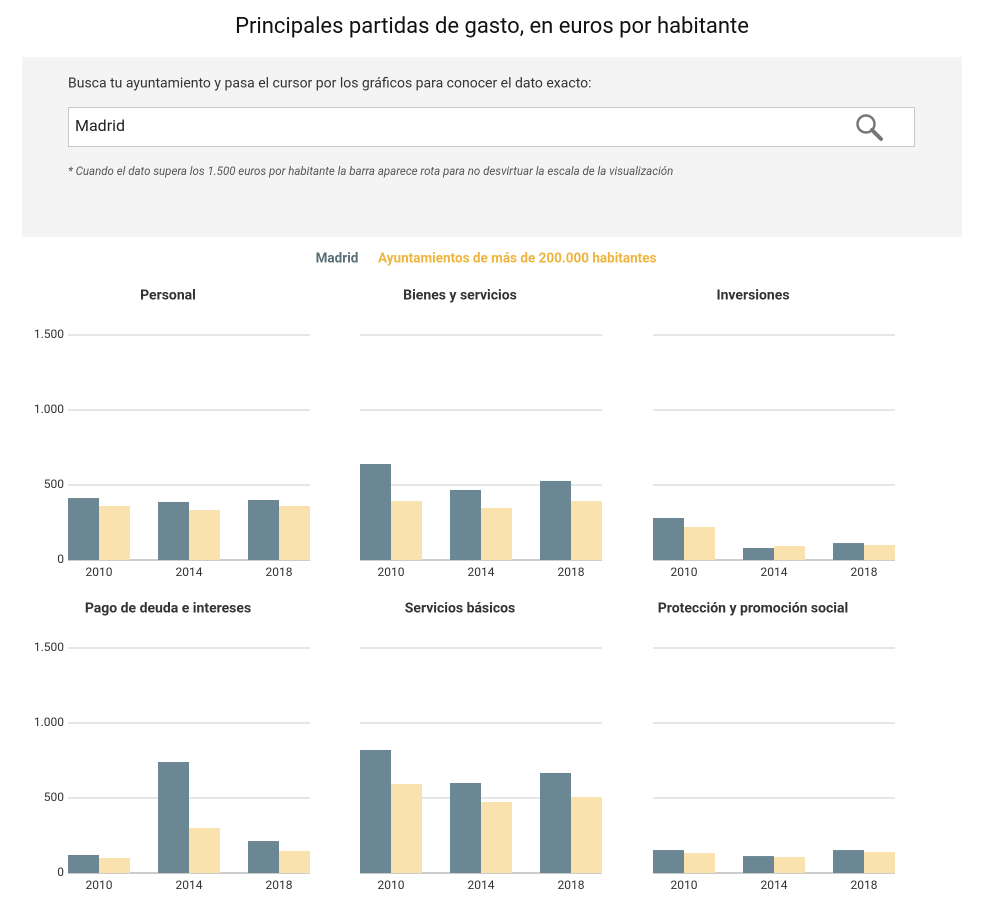 This screenshot has width=986, height=911. I want to click on chart-title: Bienes y servicios, so click(460, 296).